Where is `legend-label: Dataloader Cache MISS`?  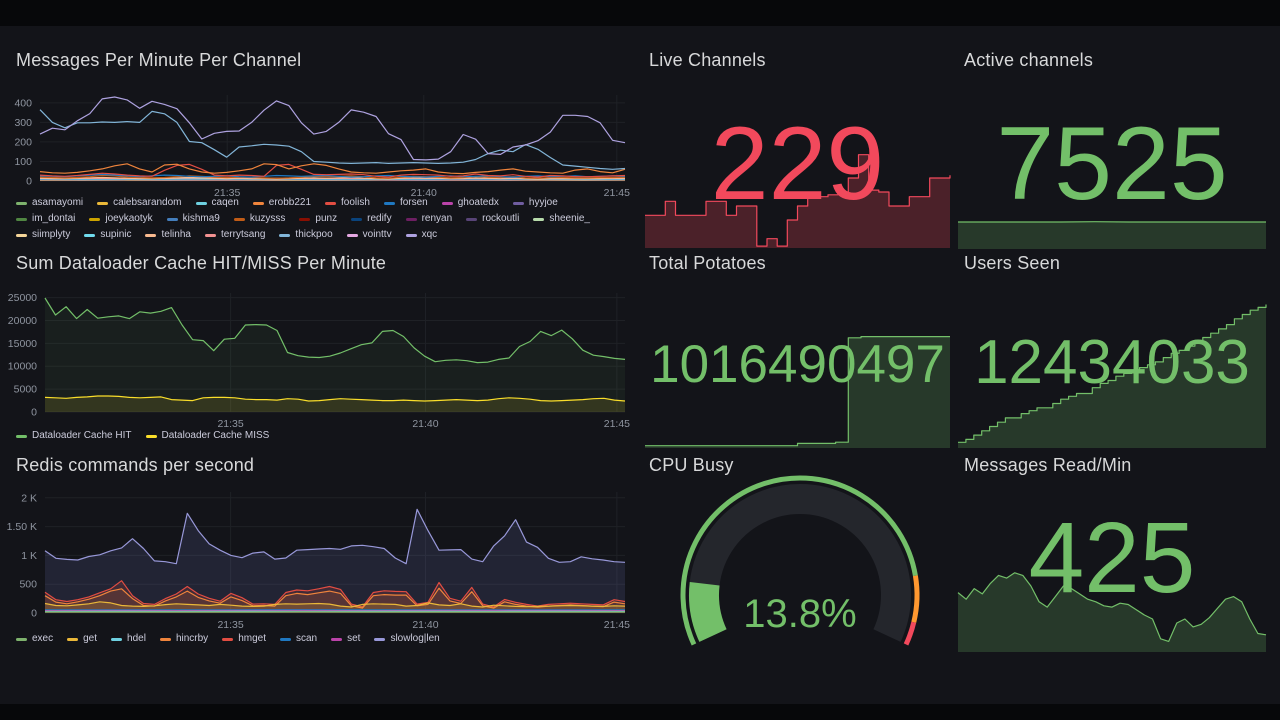
legend-label: Dataloader Cache MISS is located at coordinates (215, 435).